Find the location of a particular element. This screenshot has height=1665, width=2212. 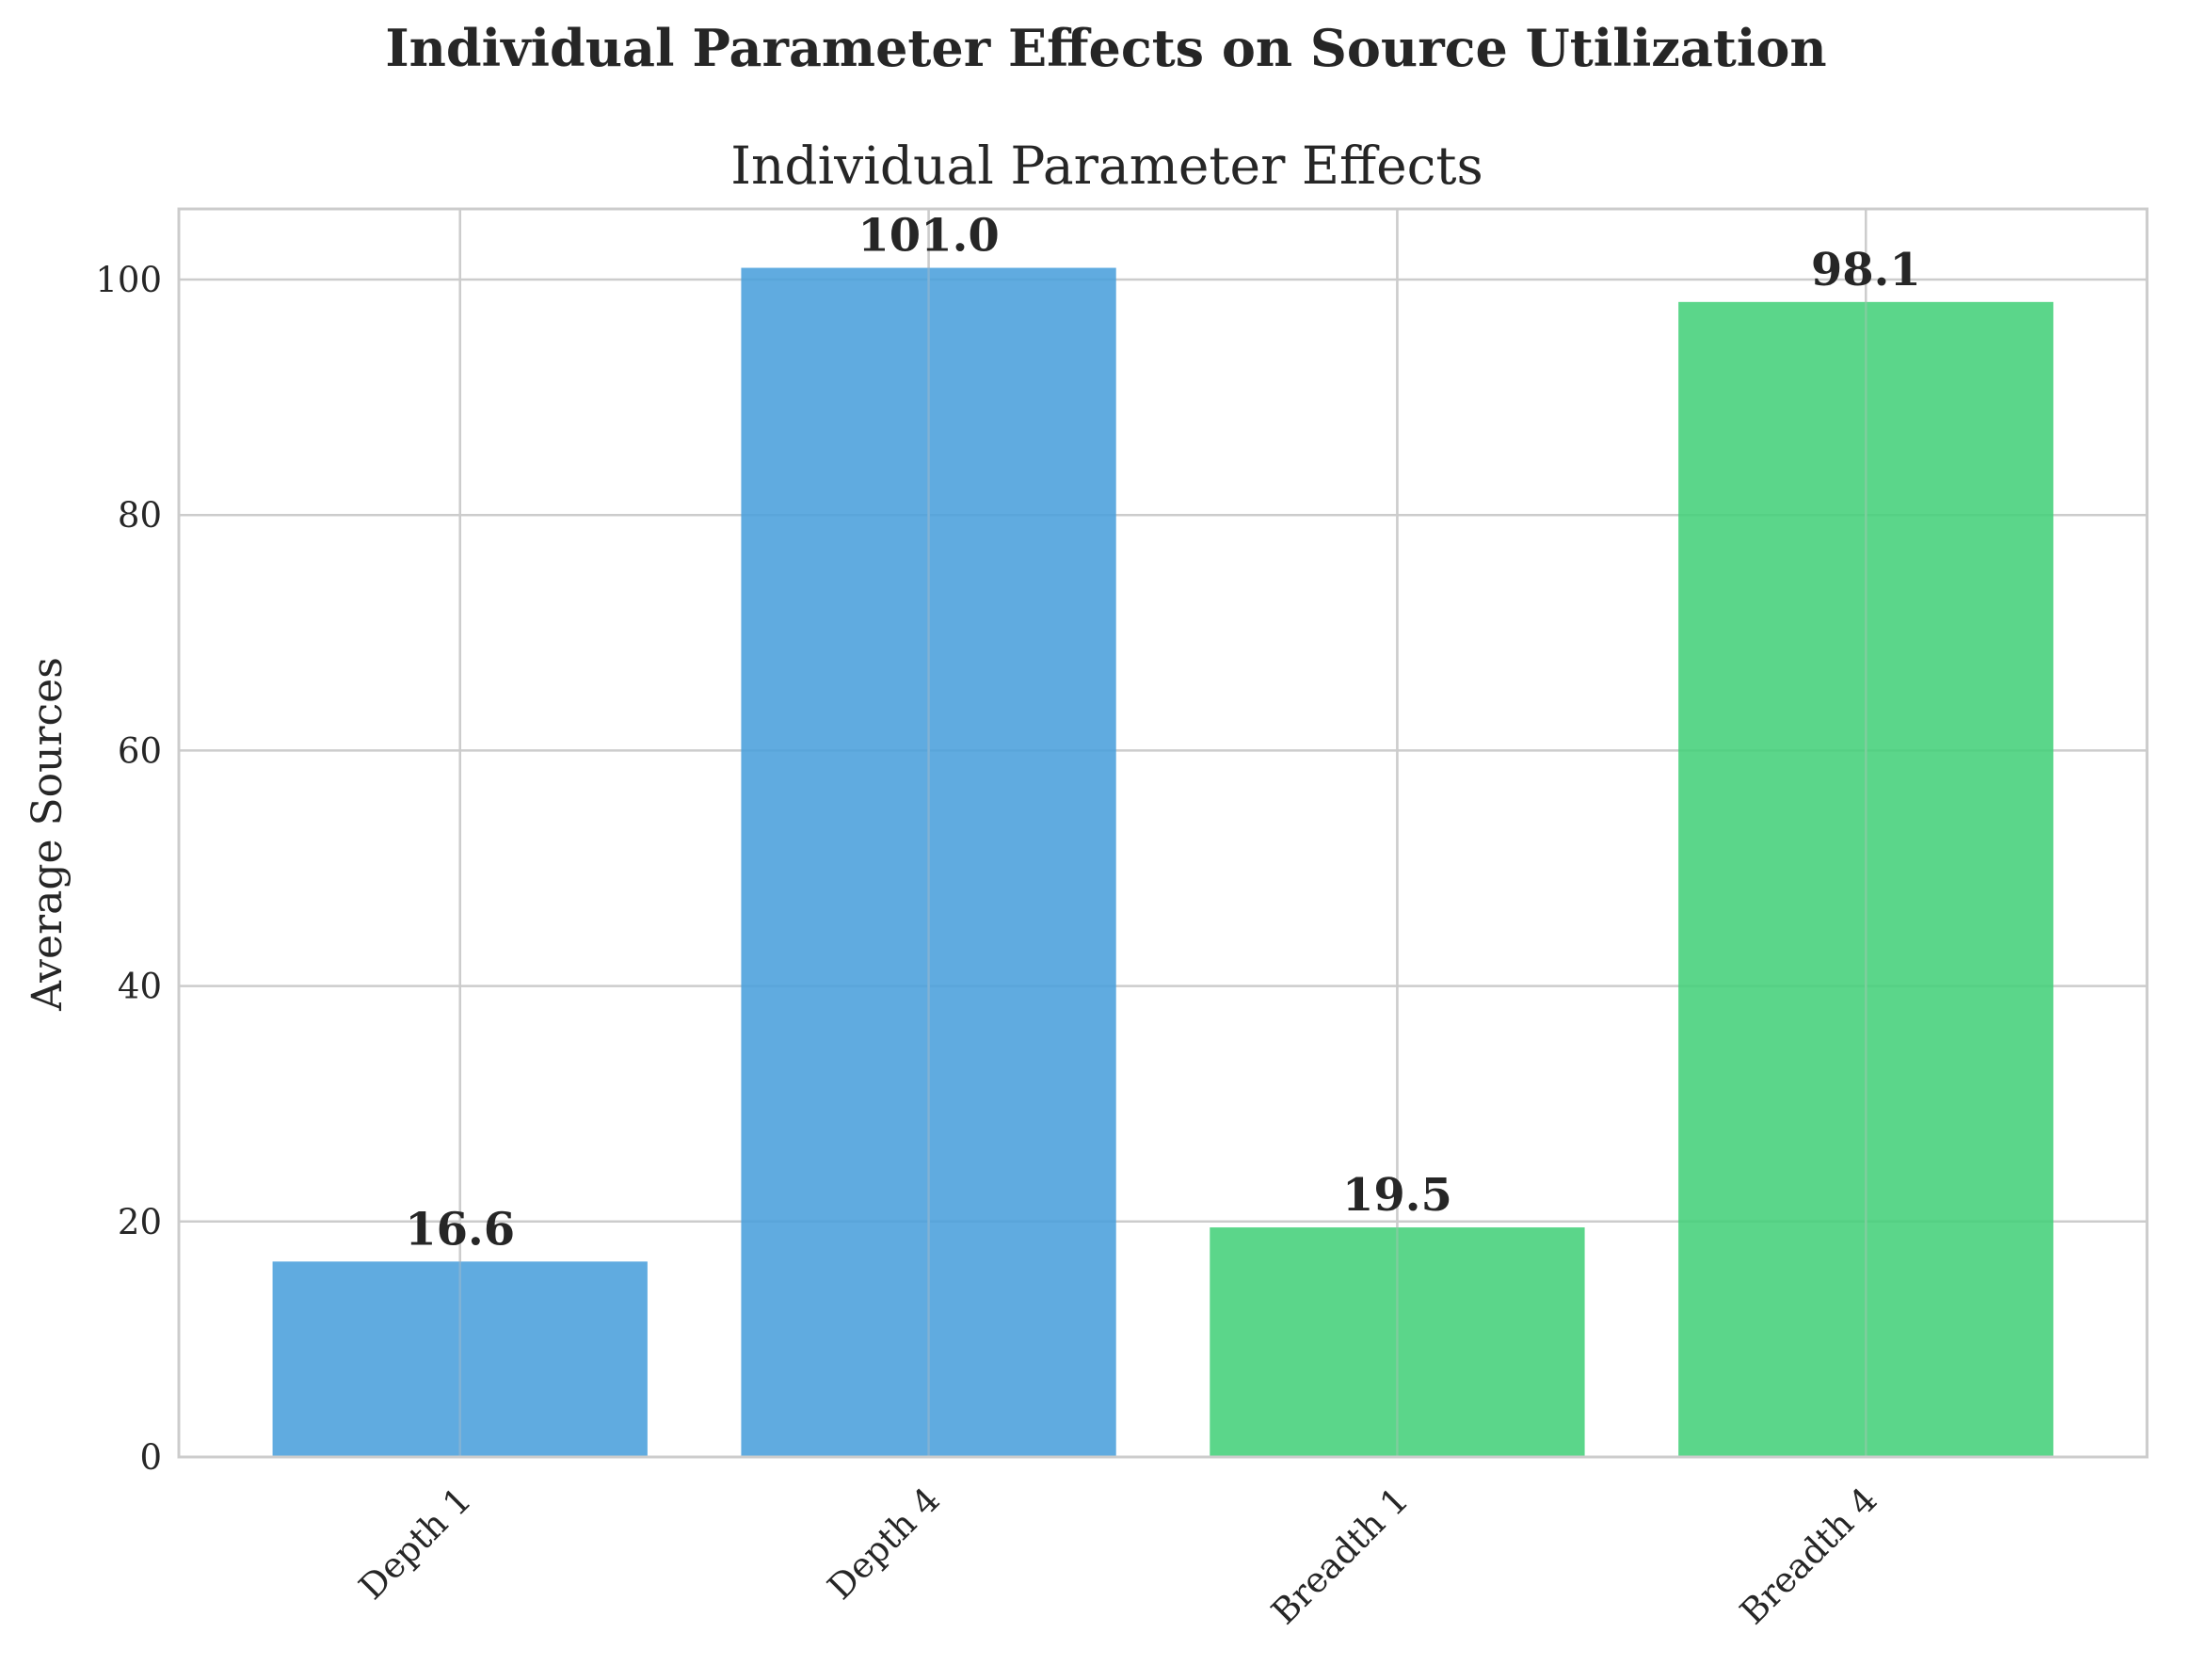

y-tick-label: 60 is located at coordinates (140, 750).